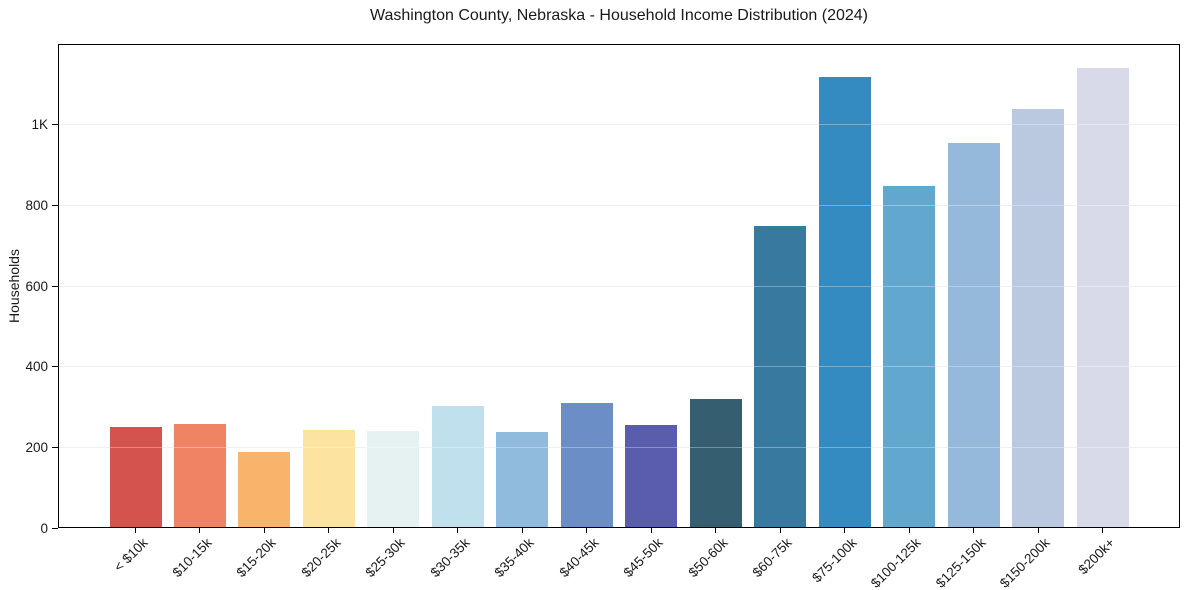  Describe the element at coordinates (909, 356) in the screenshot. I see `bar-100-125k` at that location.